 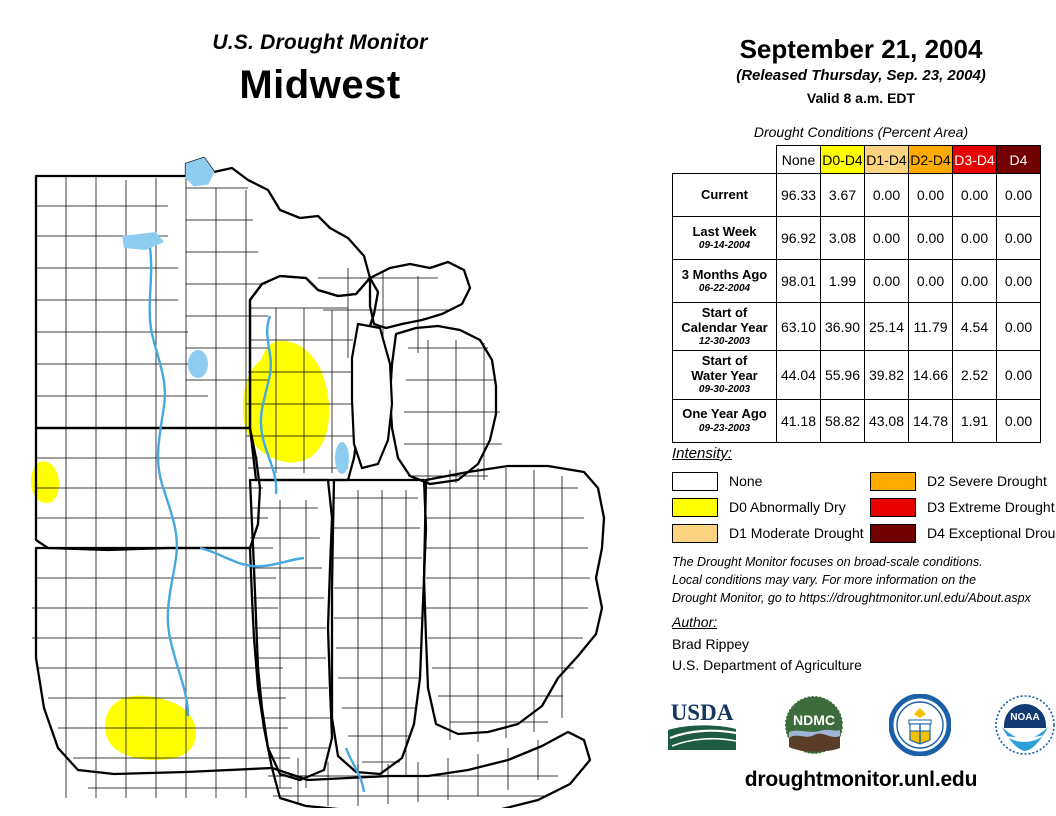 What do you see at coordinates (861, 132) in the screenshot?
I see `table-caption: Drought Conditions (Percent Area)` at bounding box center [861, 132].